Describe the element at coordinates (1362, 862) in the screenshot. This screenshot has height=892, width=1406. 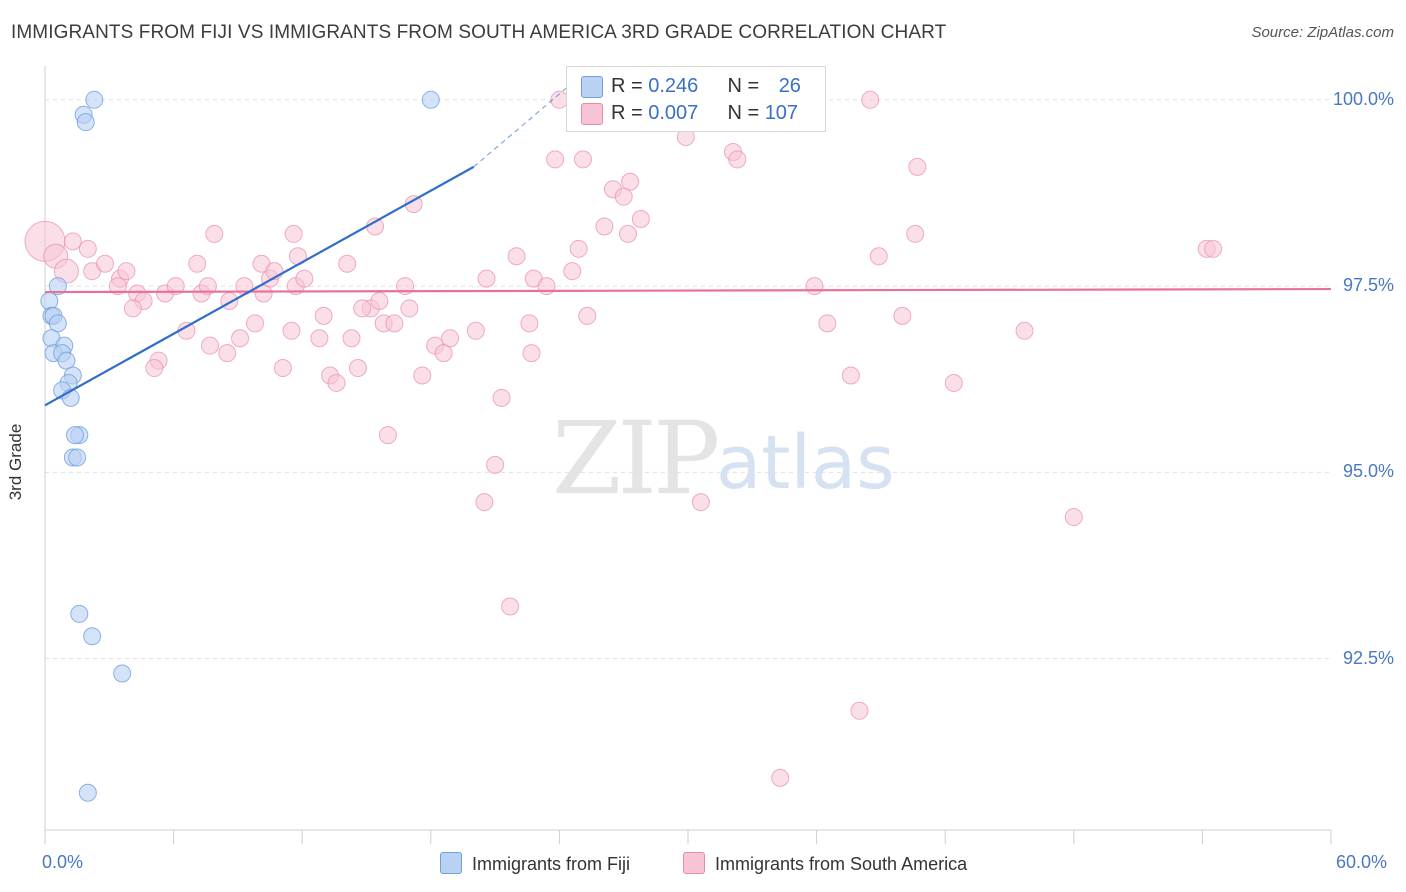
I see `x-tick-label-max: 60.0%` at that location.